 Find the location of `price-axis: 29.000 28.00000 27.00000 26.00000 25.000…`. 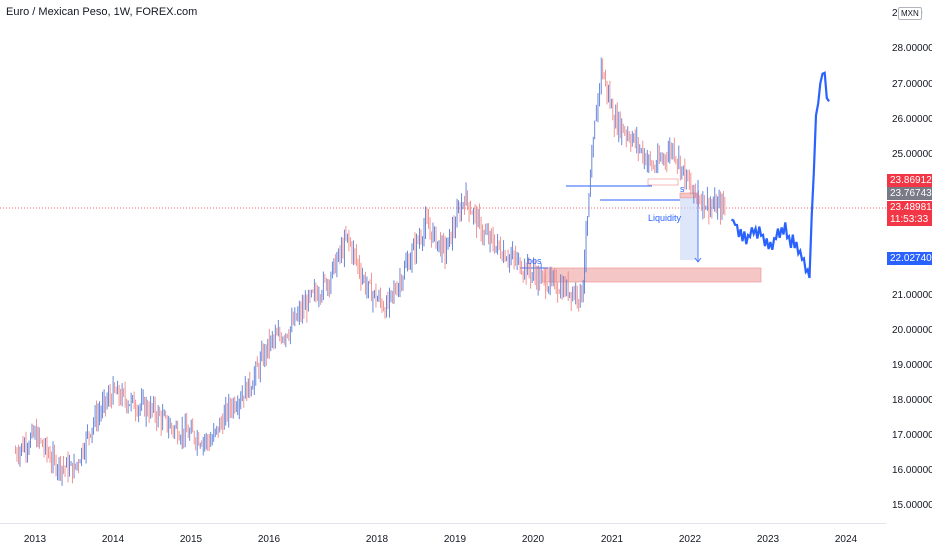

price-axis: 29.000 28.00000 27.00000 26.00000 25.000… is located at coordinates (909, 261).